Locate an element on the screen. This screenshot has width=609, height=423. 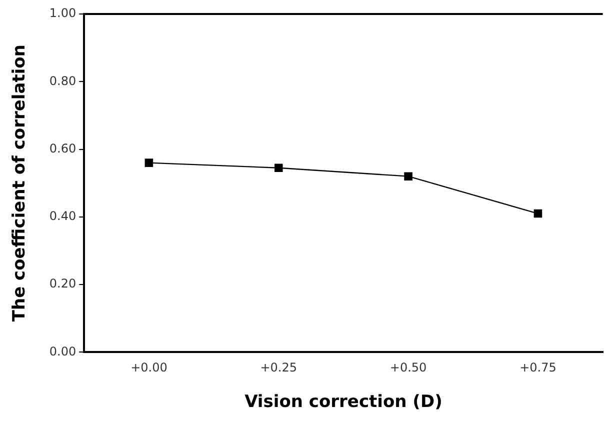
x-tick-label: +0.25 is located at coordinates (279, 367).